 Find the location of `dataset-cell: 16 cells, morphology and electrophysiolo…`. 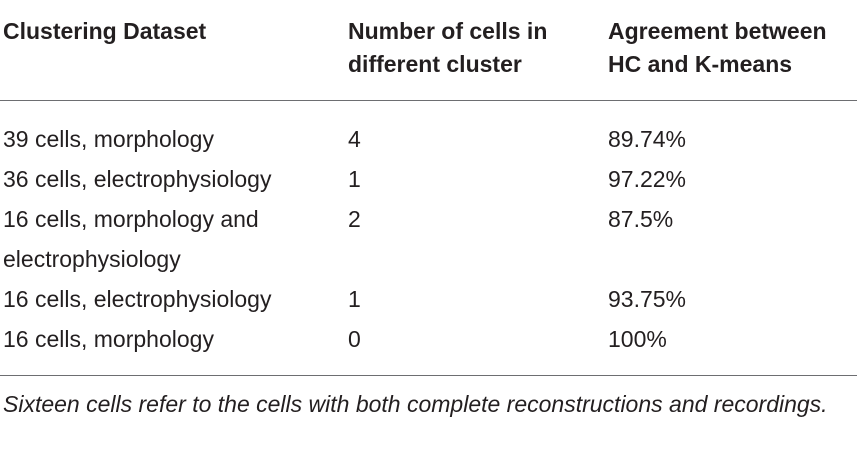

dataset-cell: 16 cells, morphology and electrophysiolo… is located at coordinates (131, 238).